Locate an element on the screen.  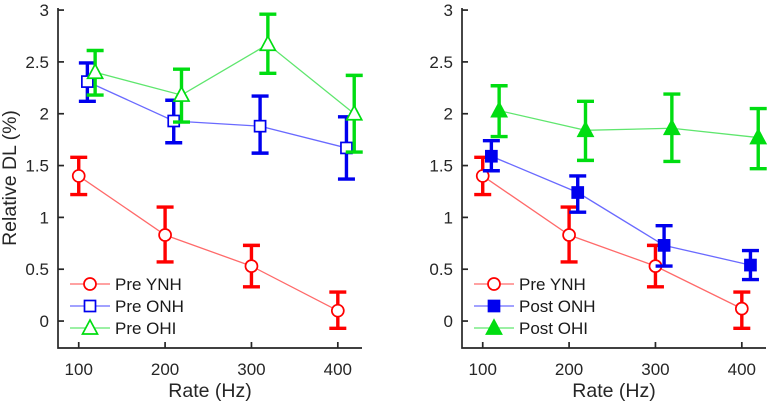
legend-label: Post ONH is located at coordinates (557, 306).